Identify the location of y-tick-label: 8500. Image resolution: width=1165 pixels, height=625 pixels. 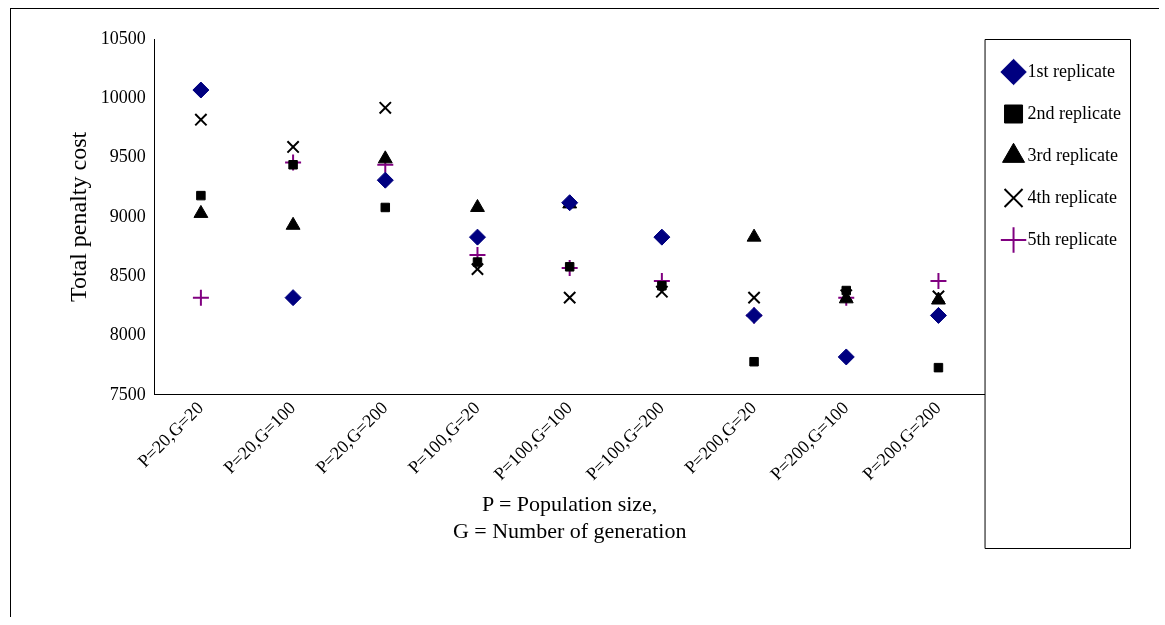
(127, 275).